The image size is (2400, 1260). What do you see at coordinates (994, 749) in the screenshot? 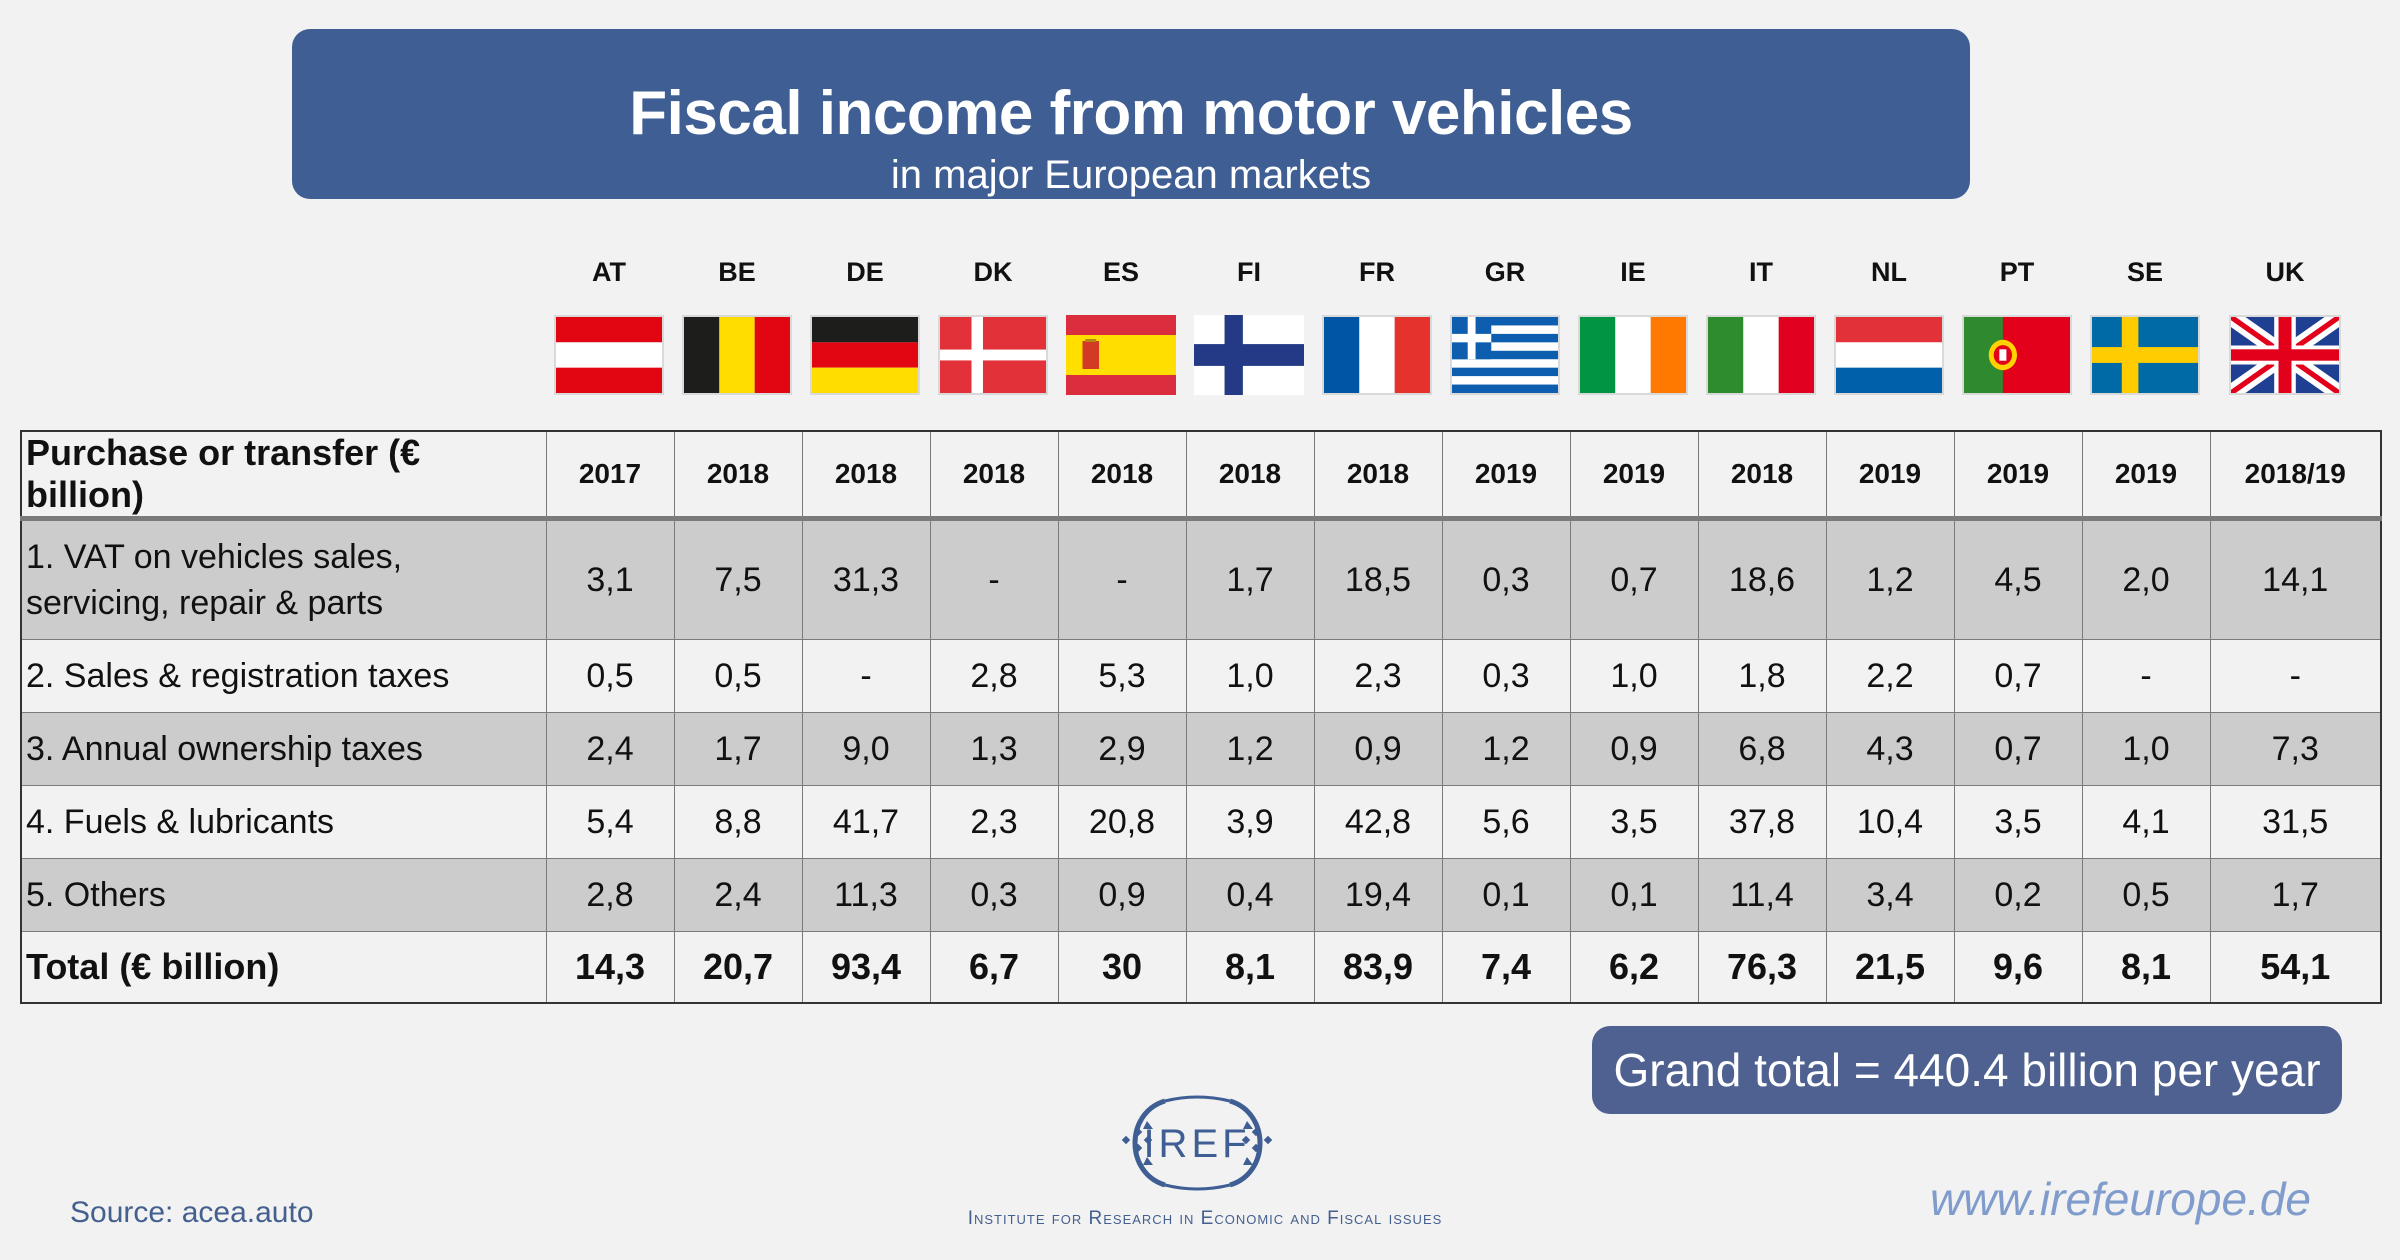
I see `table-cell: 1,3` at bounding box center [994, 749].